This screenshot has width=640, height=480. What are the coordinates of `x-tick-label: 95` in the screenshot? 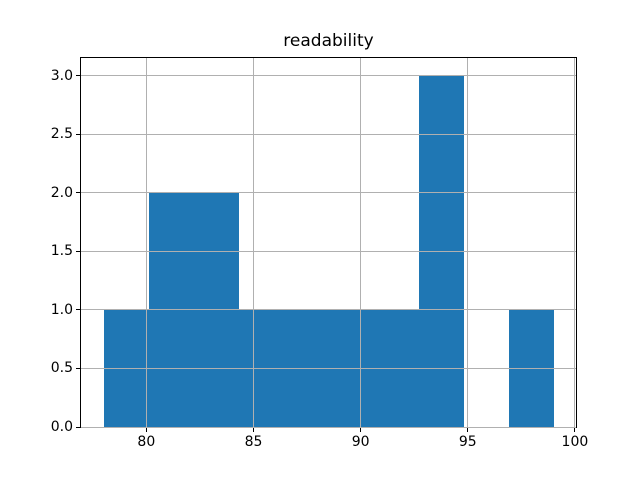 It's located at (467, 442).